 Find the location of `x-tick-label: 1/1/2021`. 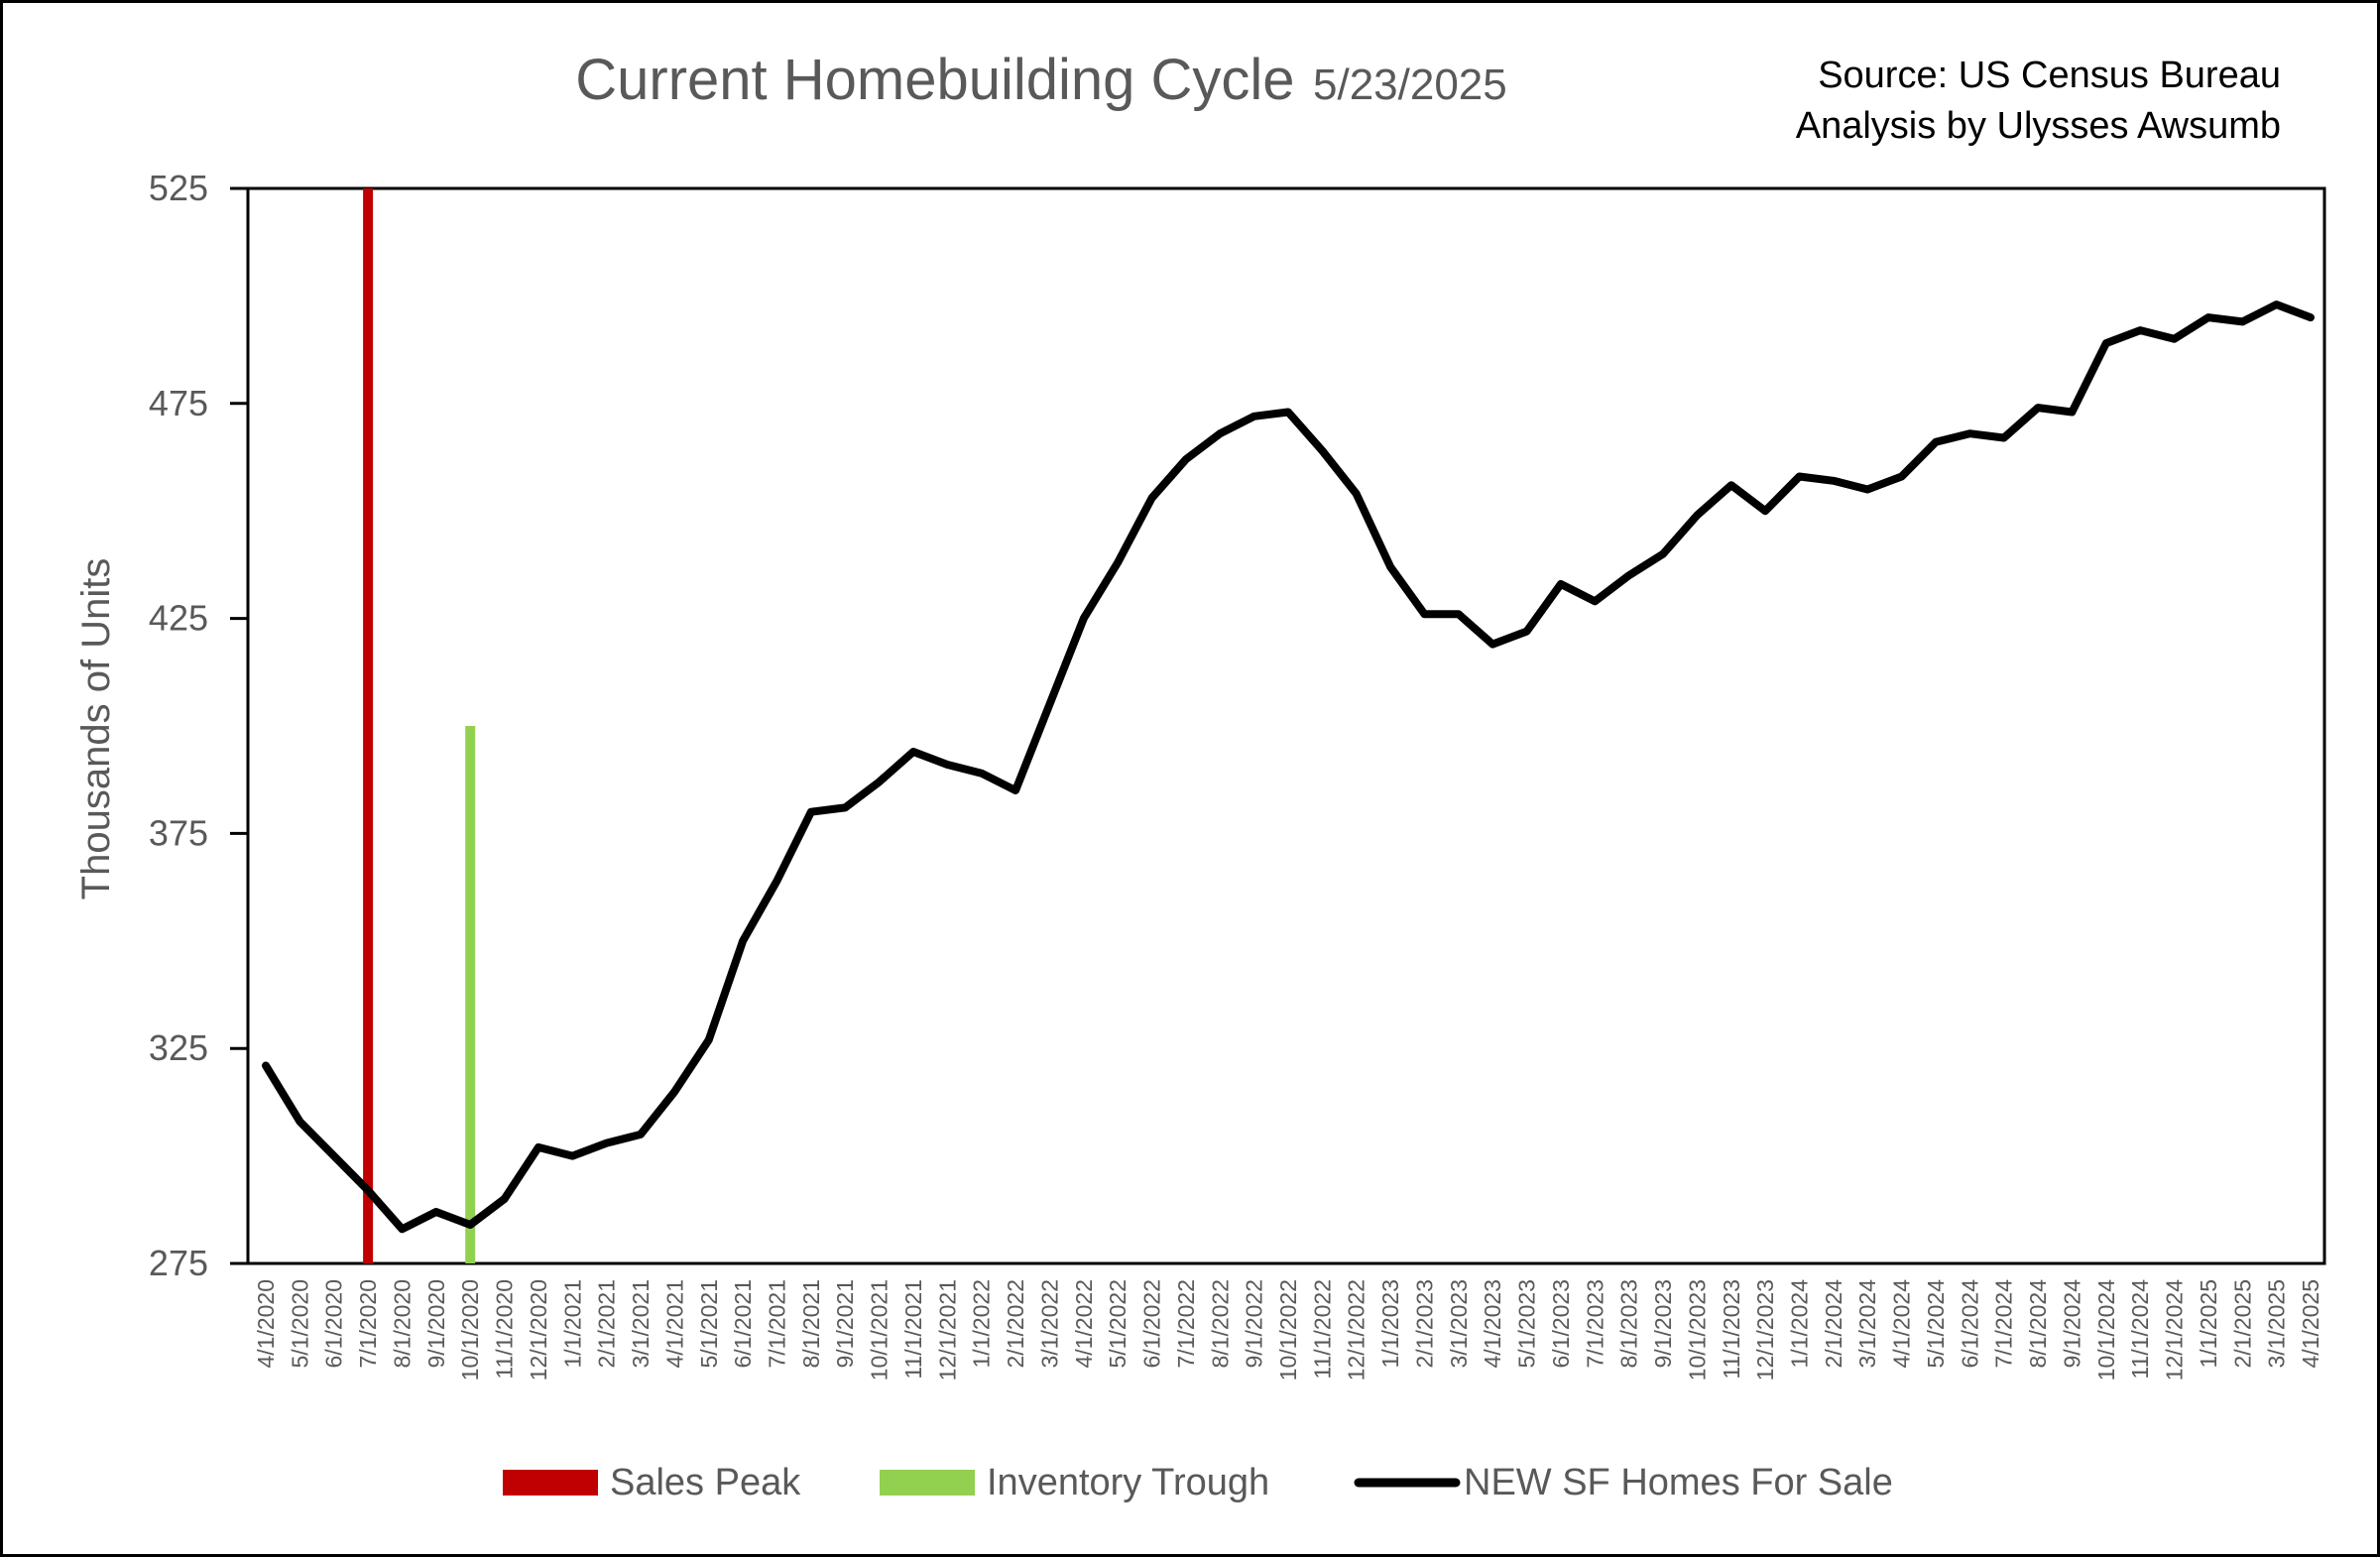

x-tick-label: 1/1/2021 is located at coordinates (572, 1324).